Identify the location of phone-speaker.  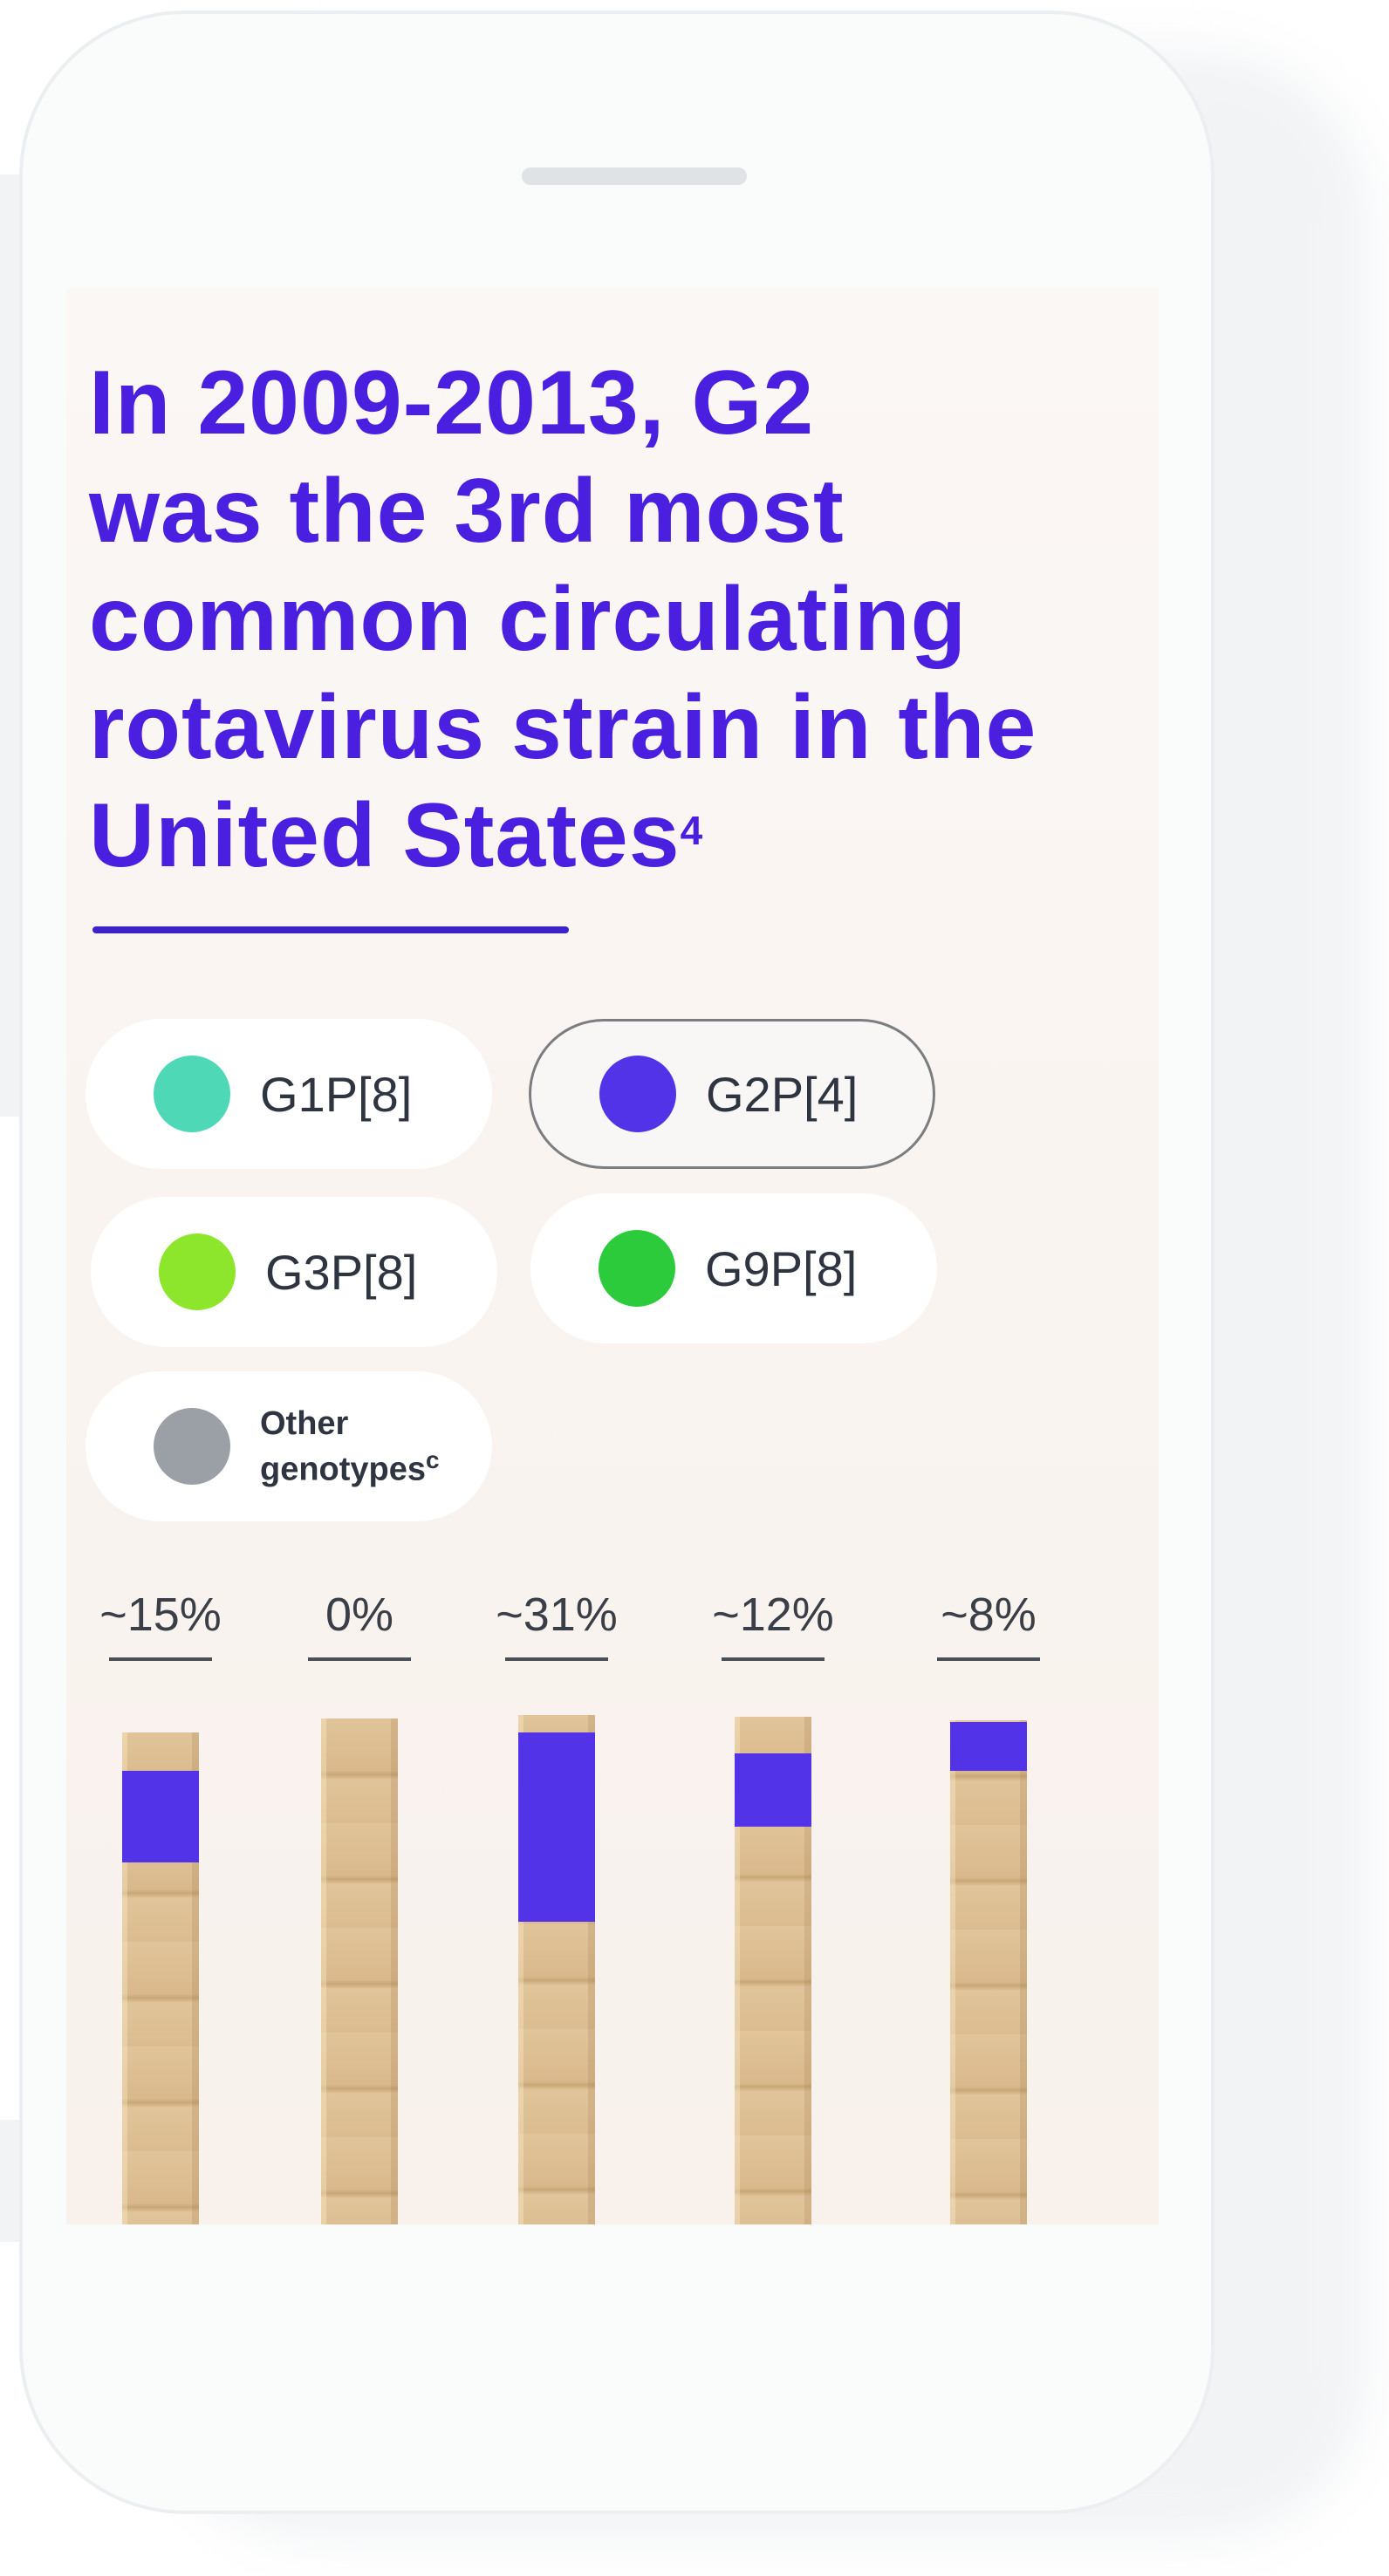
(634, 176).